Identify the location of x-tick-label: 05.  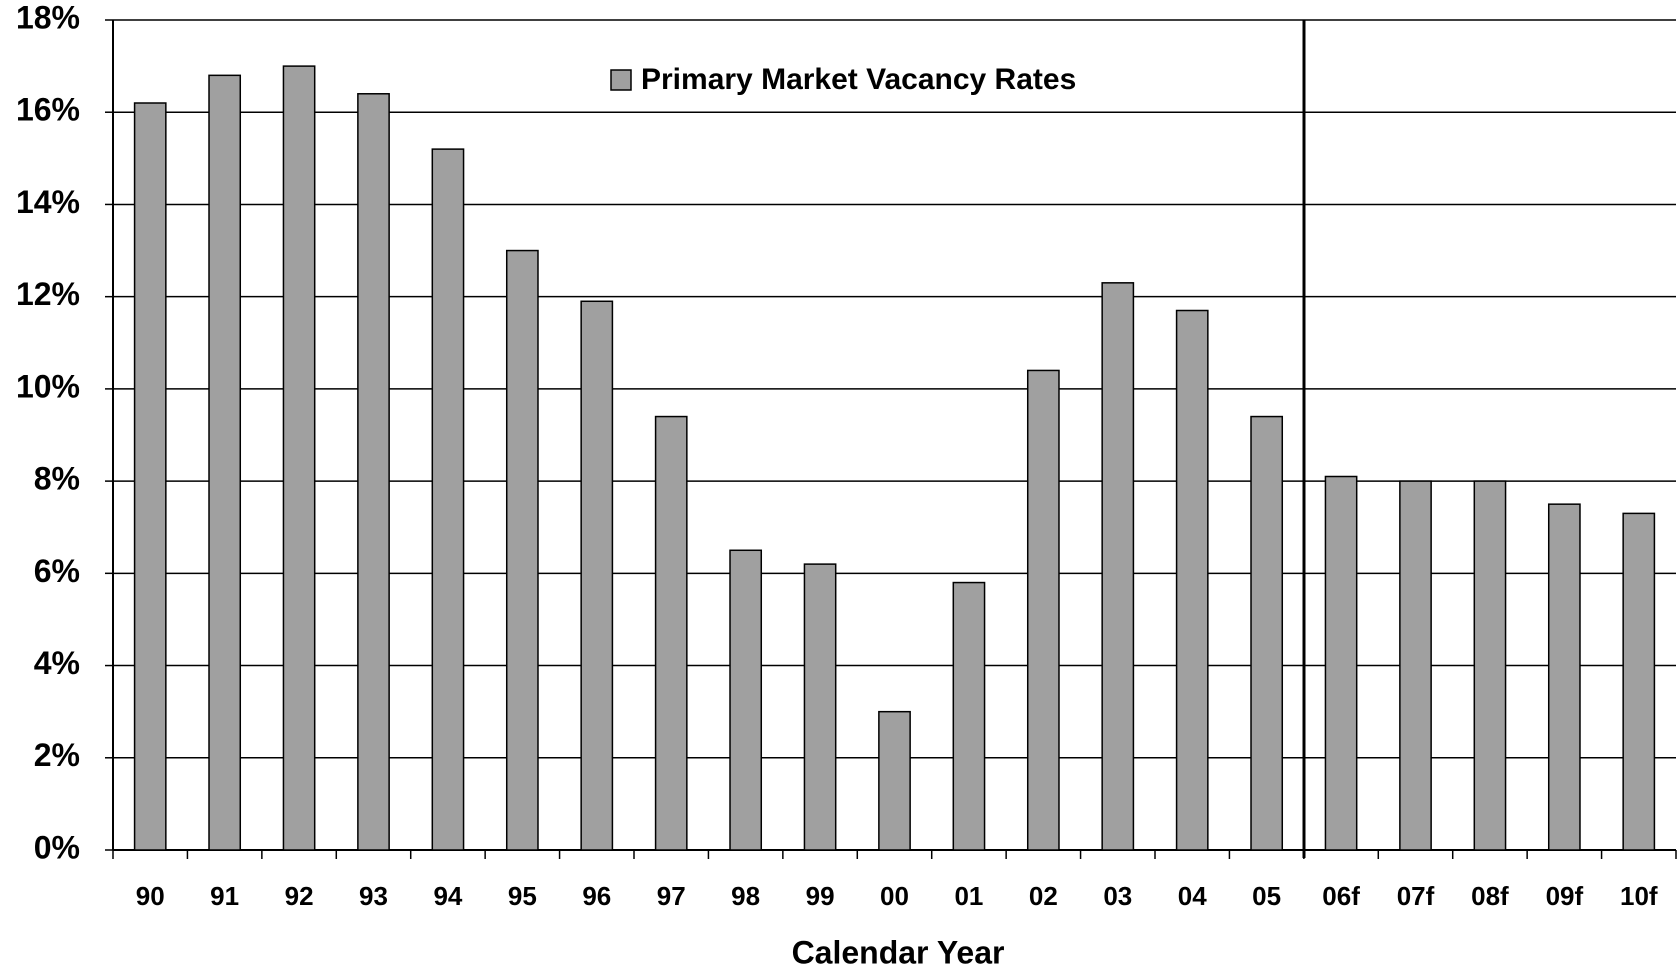
(1266, 896).